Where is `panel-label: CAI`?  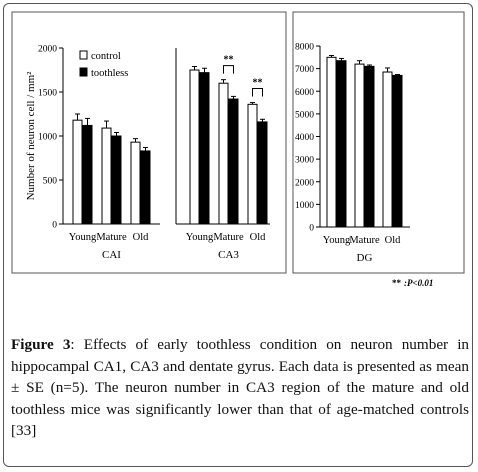 panel-label: CAI is located at coordinates (111, 255).